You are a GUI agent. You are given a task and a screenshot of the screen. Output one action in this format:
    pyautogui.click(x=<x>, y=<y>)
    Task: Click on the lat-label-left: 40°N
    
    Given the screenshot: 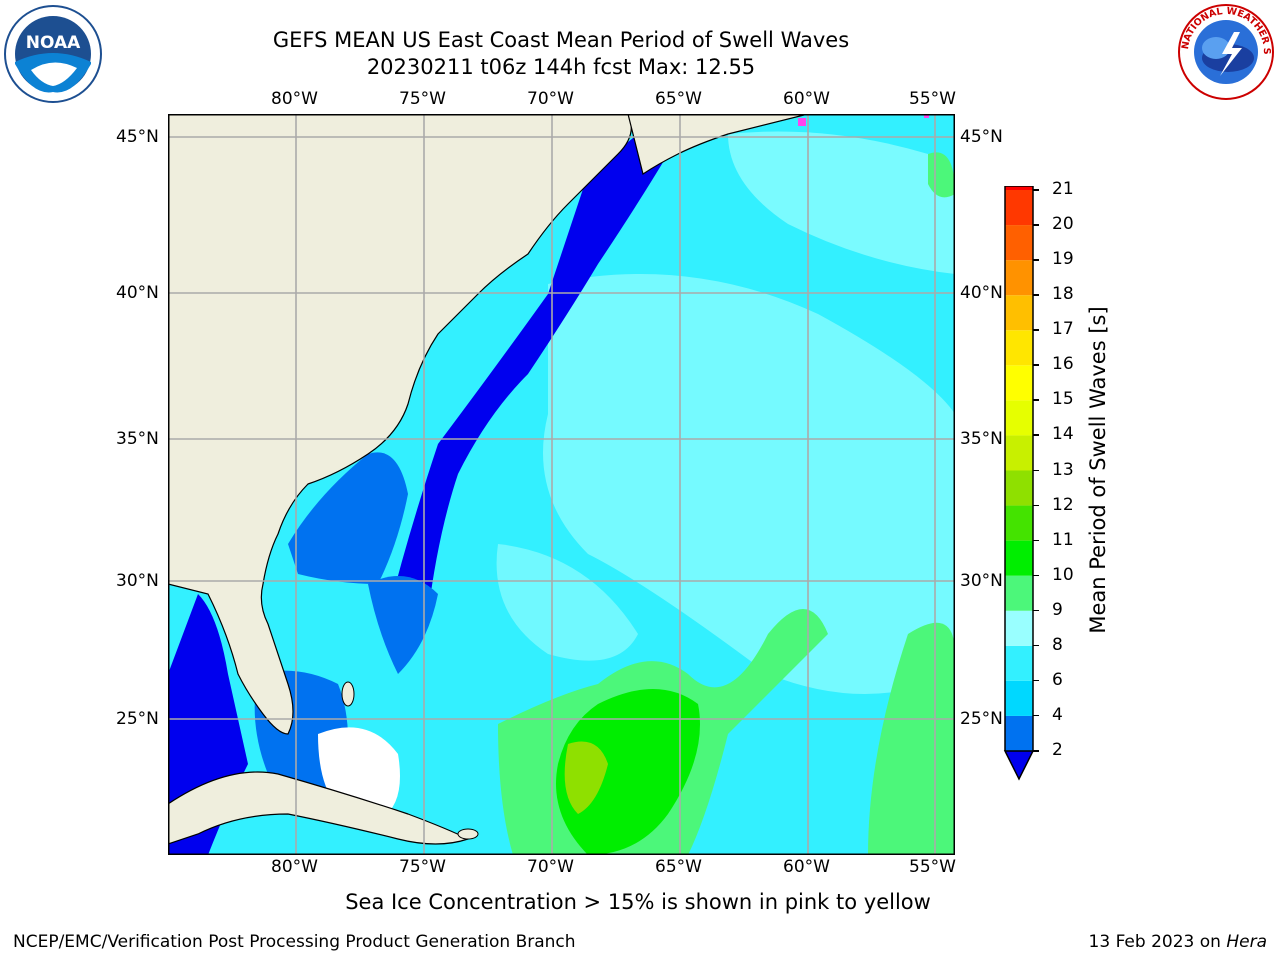 What is the action you would take?
    pyautogui.click(x=137, y=293)
    